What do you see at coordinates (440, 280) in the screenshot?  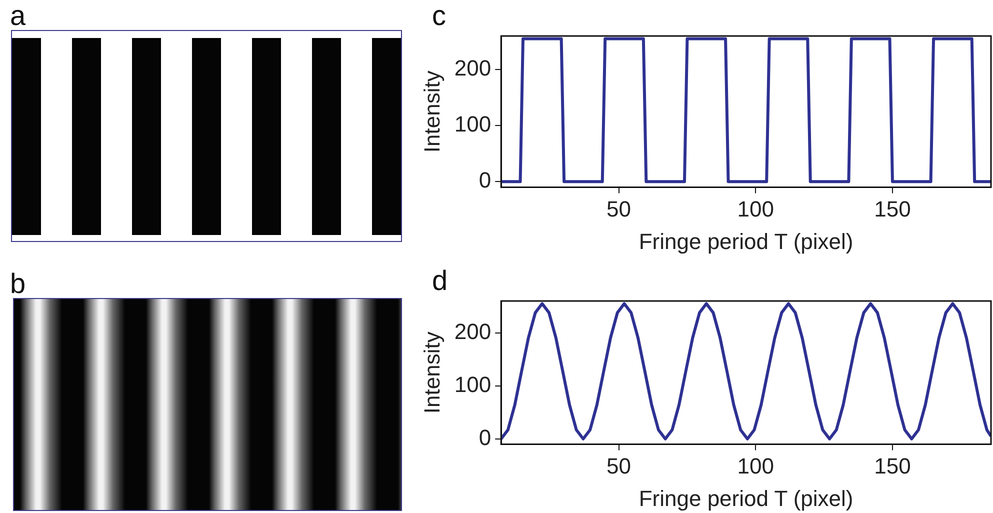 I see `chart-title: d` at bounding box center [440, 280].